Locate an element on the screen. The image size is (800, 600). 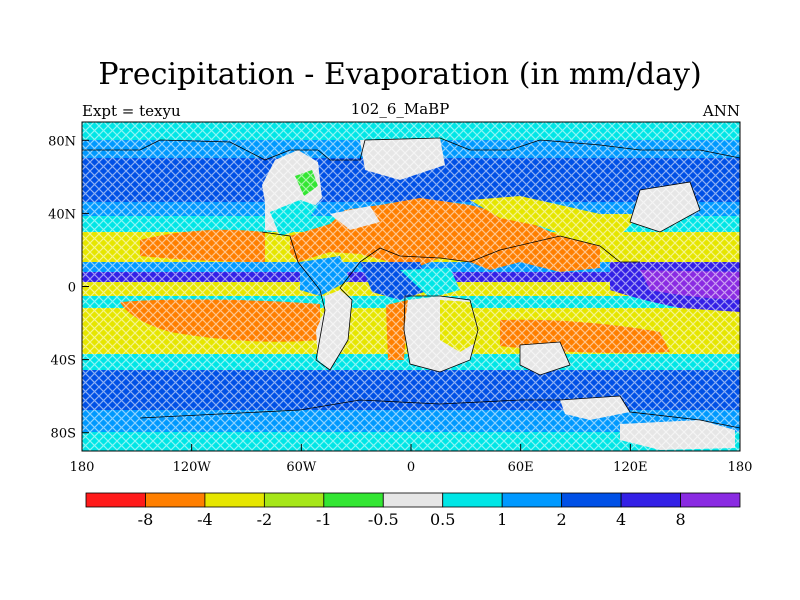
lon-tick-label: 120W is located at coordinates (192, 467).